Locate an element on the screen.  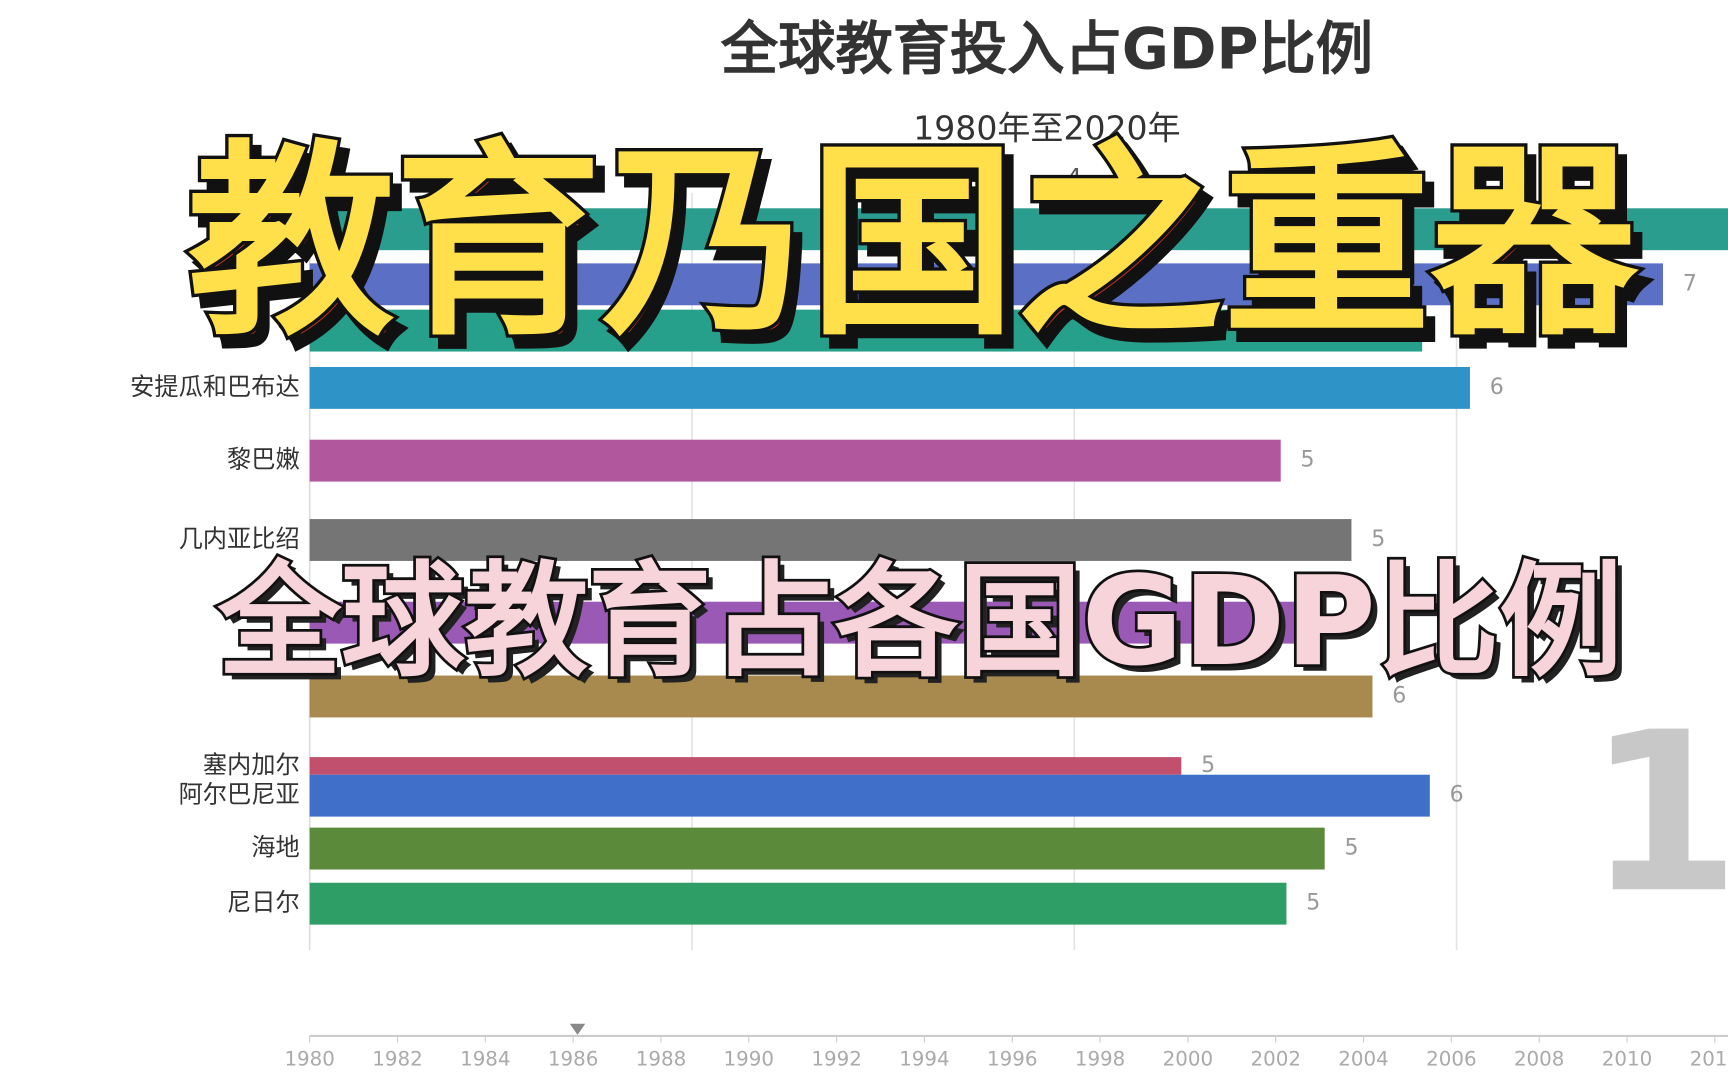
timeline-label: 2012 is located at coordinates (1709, 1059).